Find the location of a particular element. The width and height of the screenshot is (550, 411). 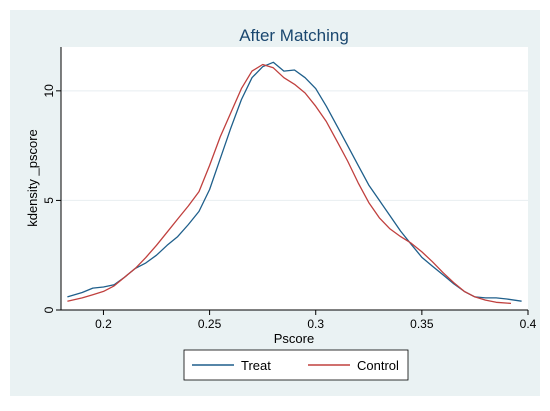

x-axis-ticks: 0.2 0.25 0.3 0.35 0.4 is located at coordinates (316, 320).